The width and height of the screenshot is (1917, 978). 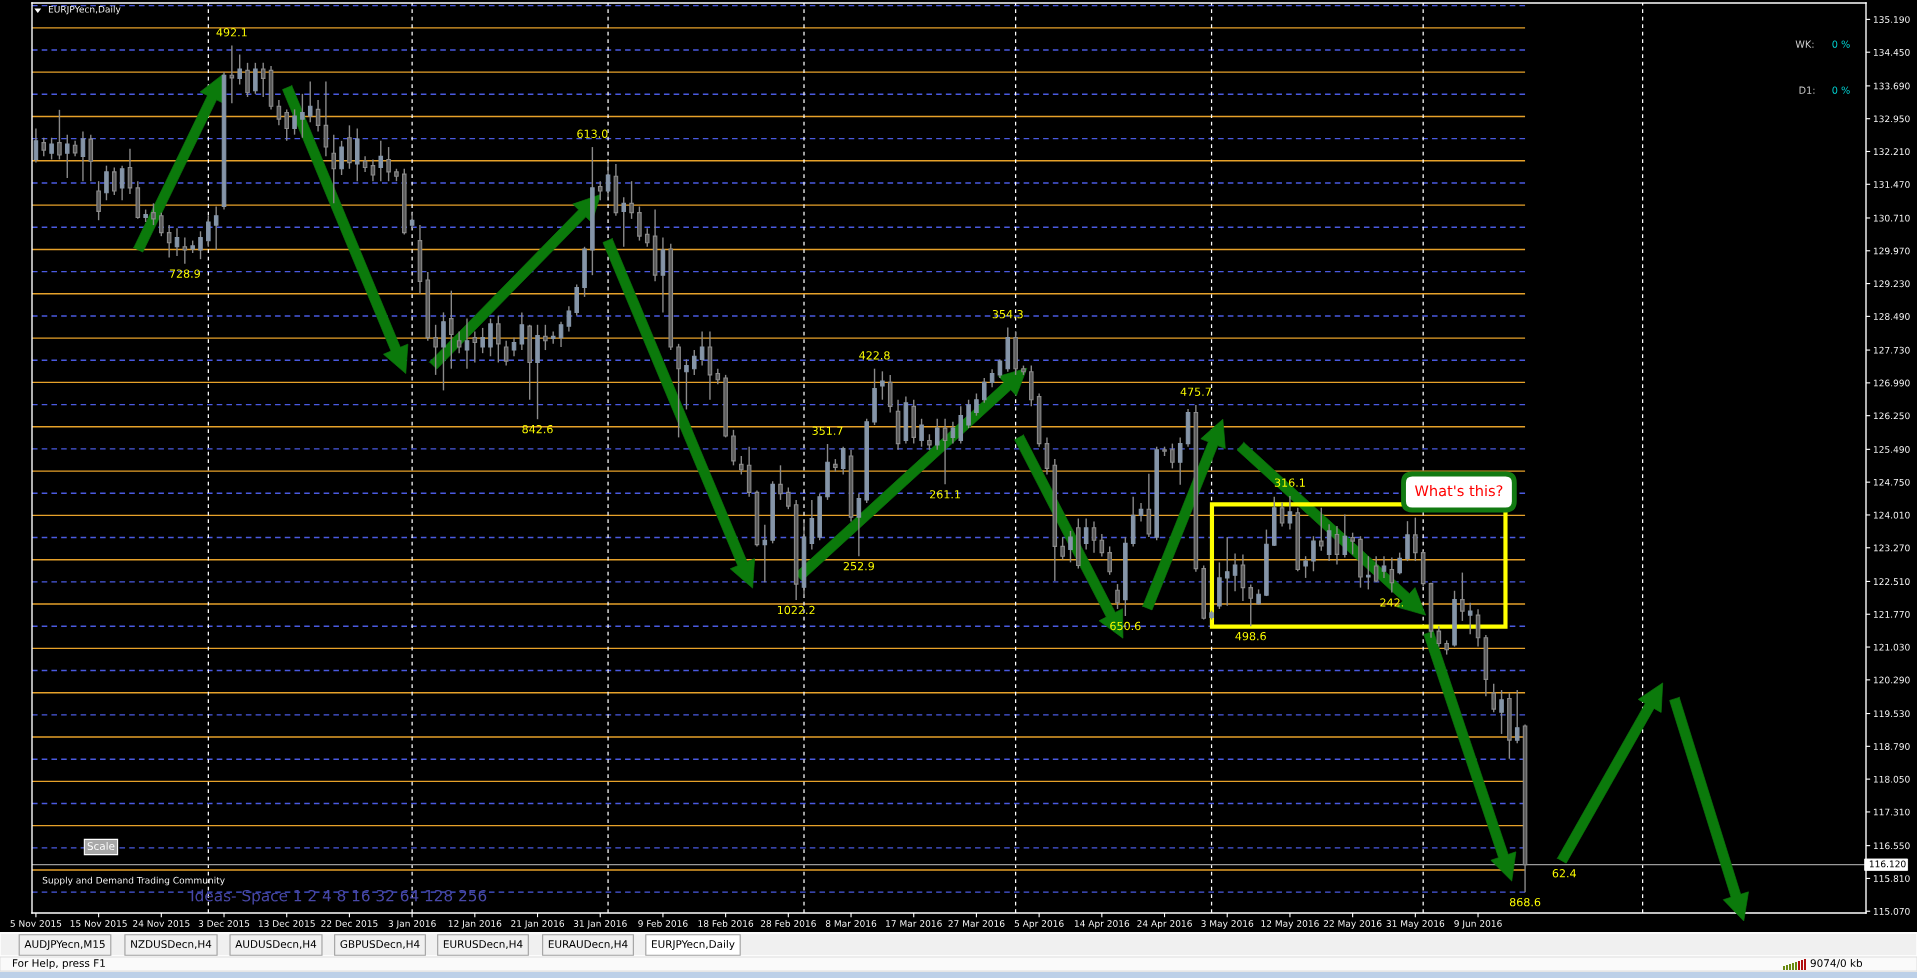 I want to click on x-tick-label: 3 Jan 2016, so click(x=412, y=924).